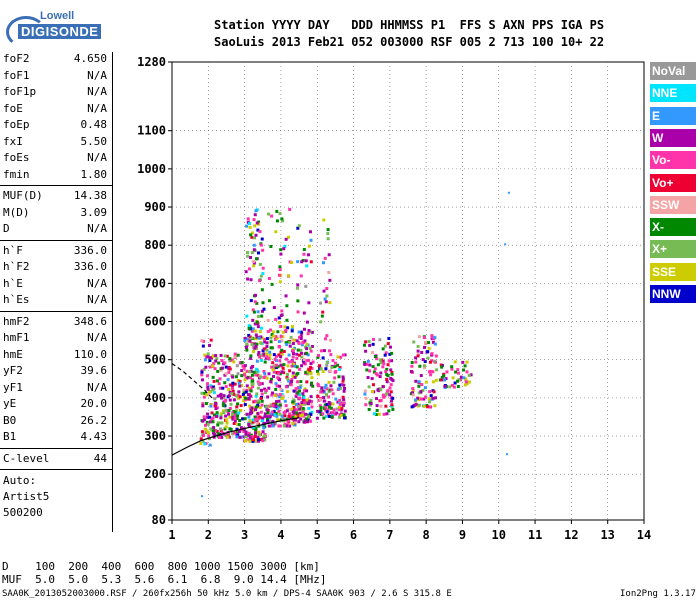 The image size is (700, 600). What do you see at coordinates (55, 438) in the screenshot?
I see `param-row: B1 4.43` at bounding box center [55, 438].